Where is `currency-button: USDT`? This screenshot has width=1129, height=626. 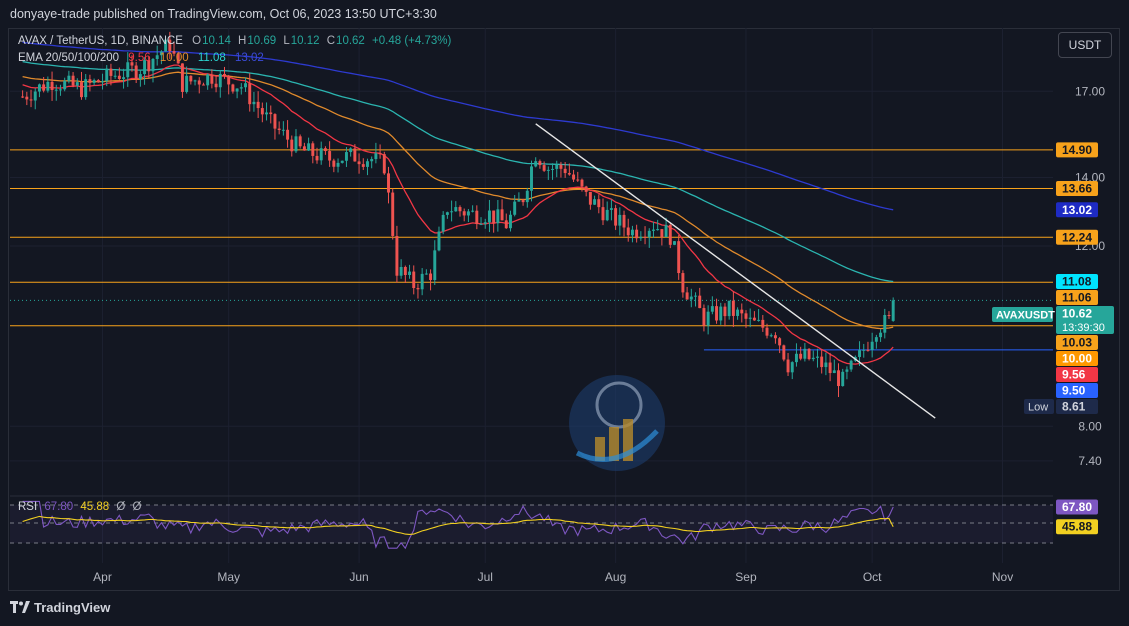
currency-button: USDT is located at coordinates (1085, 45).